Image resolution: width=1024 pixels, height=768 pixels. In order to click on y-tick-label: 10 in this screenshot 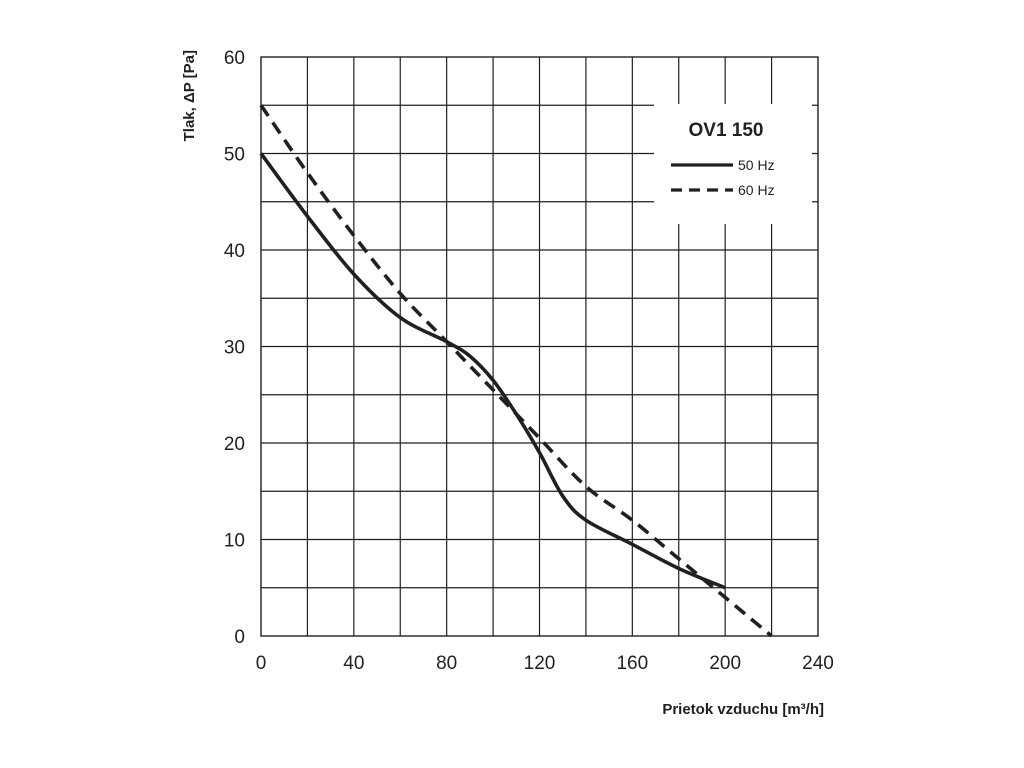, I will do `click(234, 541)`.